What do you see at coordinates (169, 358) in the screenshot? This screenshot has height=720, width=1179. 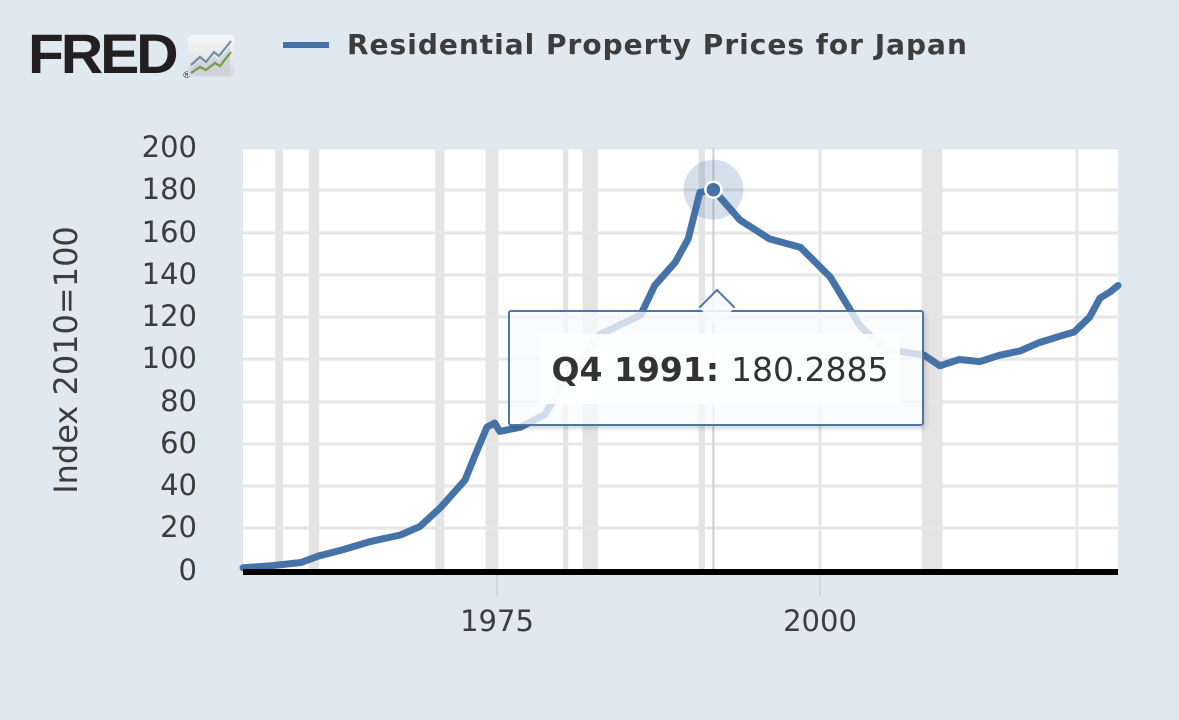 I see `y-tick: 100` at bounding box center [169, 358].